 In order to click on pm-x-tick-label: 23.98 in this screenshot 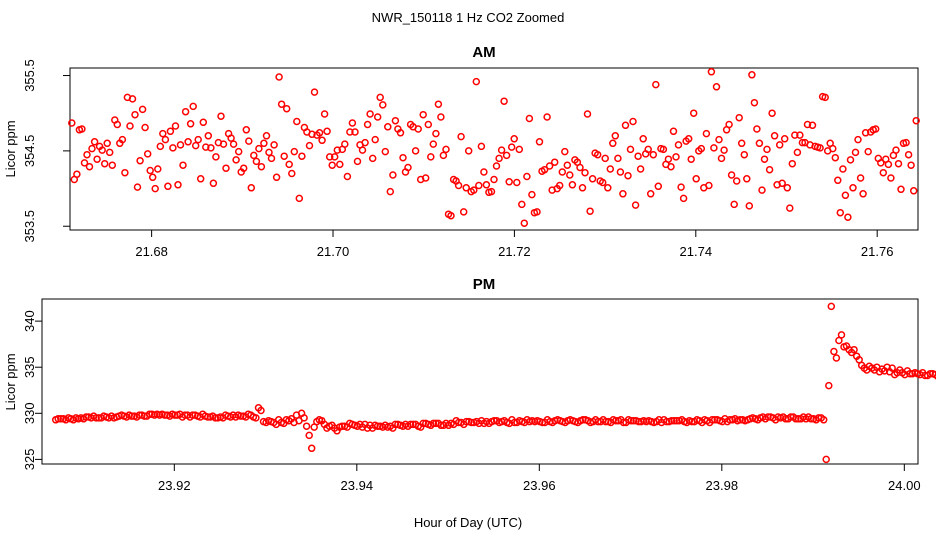, I will do `click(722, 485)`.